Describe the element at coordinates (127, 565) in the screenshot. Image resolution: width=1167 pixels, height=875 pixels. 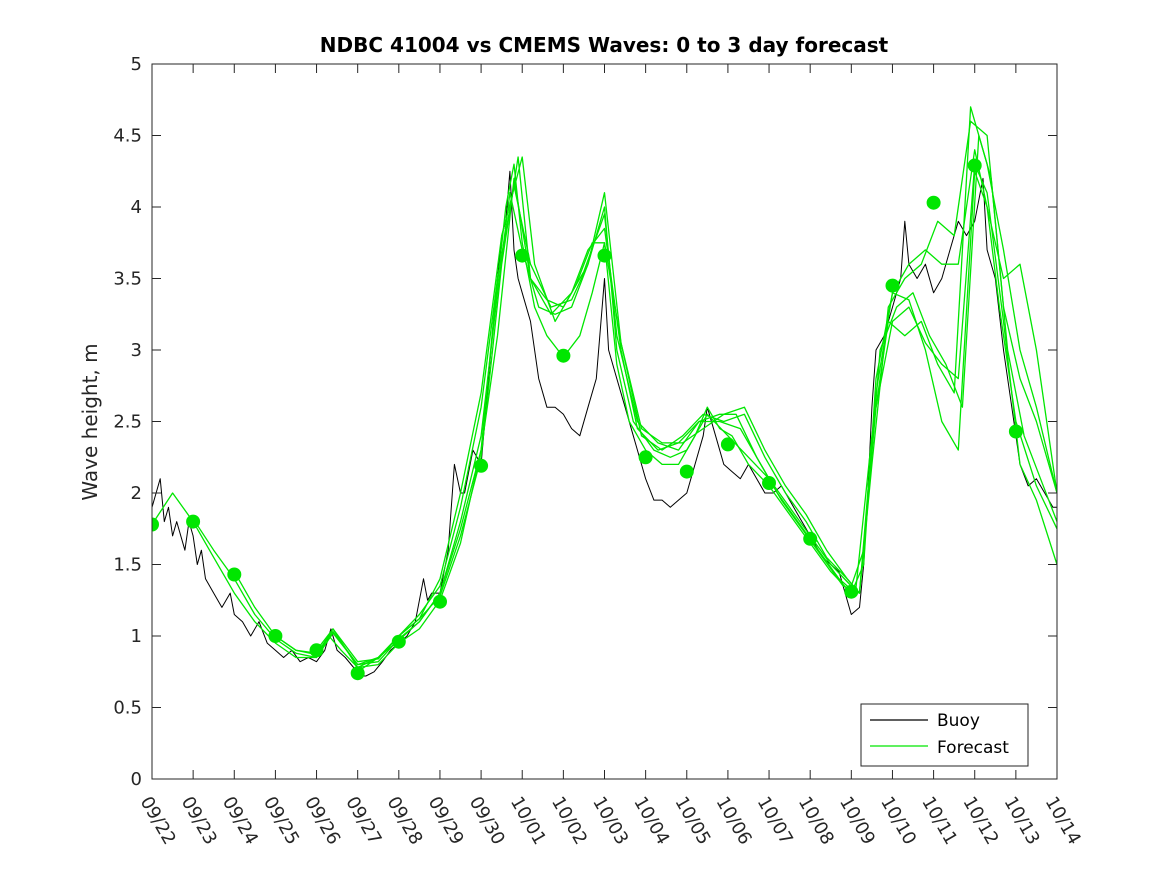
I see `y-tick-label: 1.5` at that location.